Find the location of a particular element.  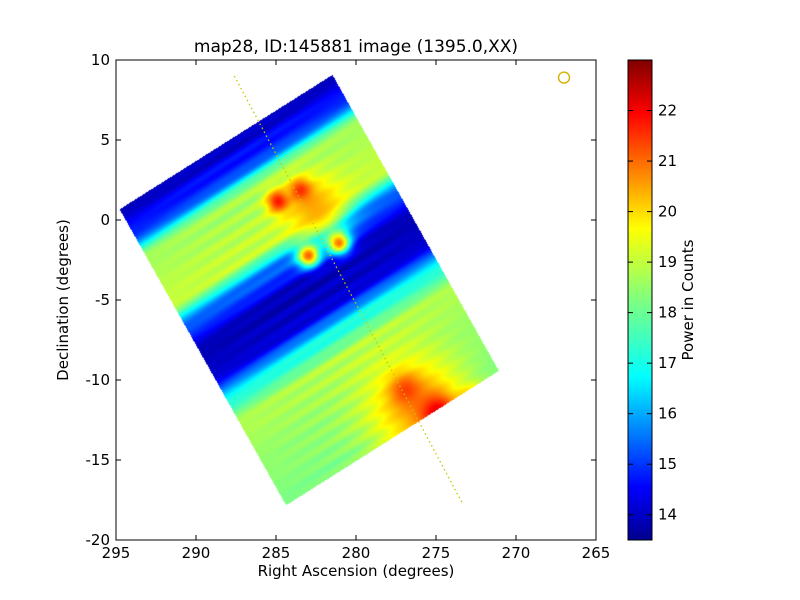

colorbar-tick-label: 19 is located at coordinates (667, 262).